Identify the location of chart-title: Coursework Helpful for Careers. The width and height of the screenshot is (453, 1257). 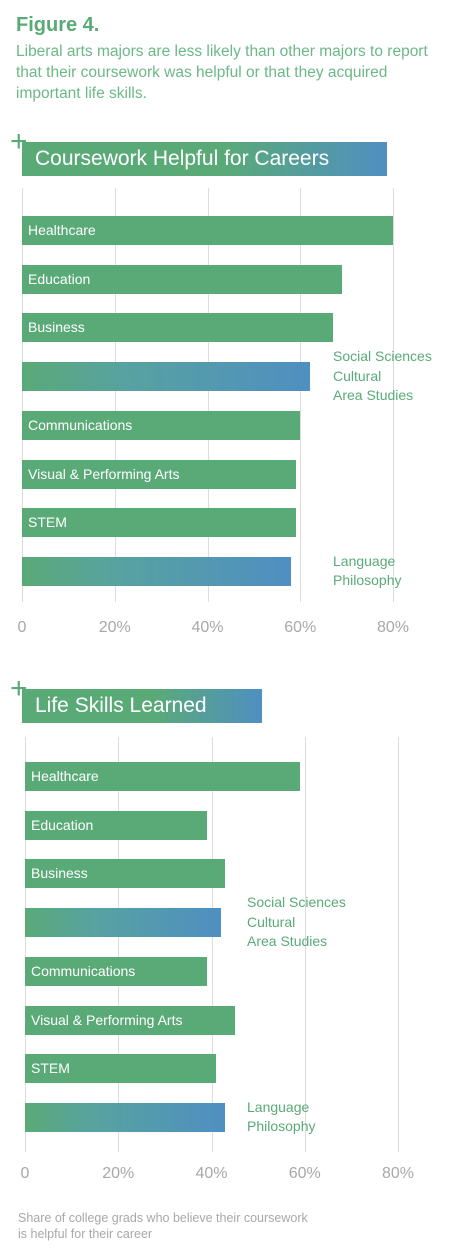
(204, 159).